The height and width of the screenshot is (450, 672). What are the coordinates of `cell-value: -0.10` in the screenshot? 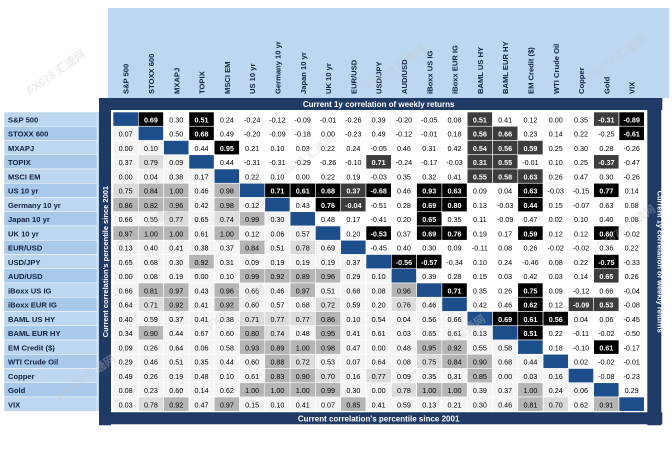 It's located at (353, 162).